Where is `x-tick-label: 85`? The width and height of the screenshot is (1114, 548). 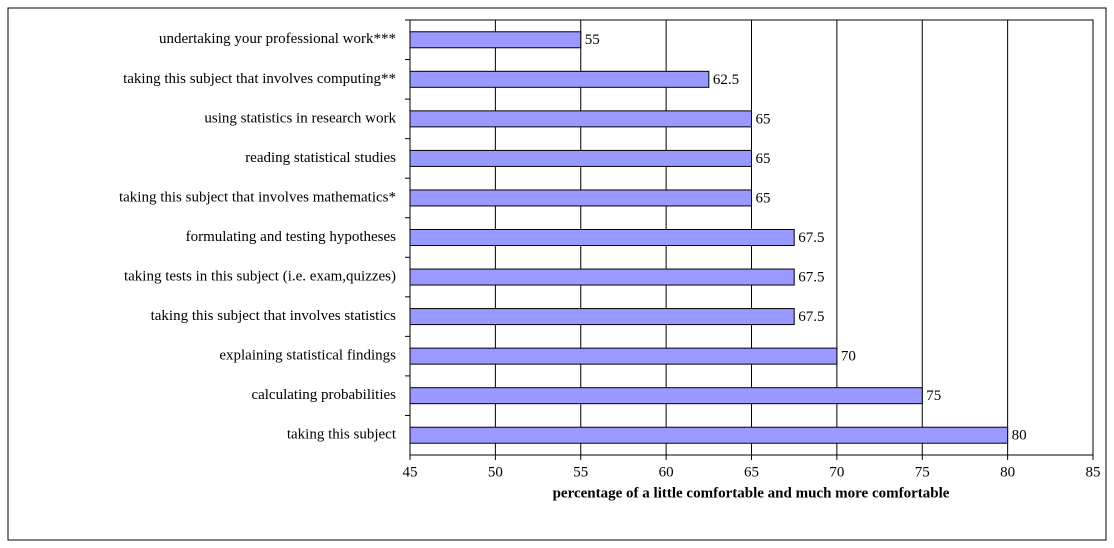 x-tick-label: 85 is located at coordinates (1093, 472).